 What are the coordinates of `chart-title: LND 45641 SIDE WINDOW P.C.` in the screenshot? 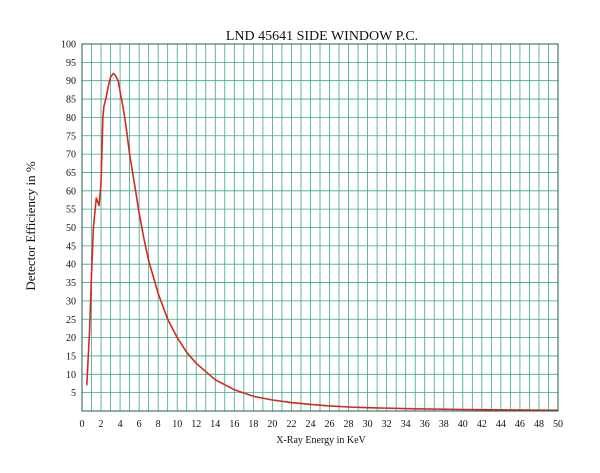 It's located at (322, 36).